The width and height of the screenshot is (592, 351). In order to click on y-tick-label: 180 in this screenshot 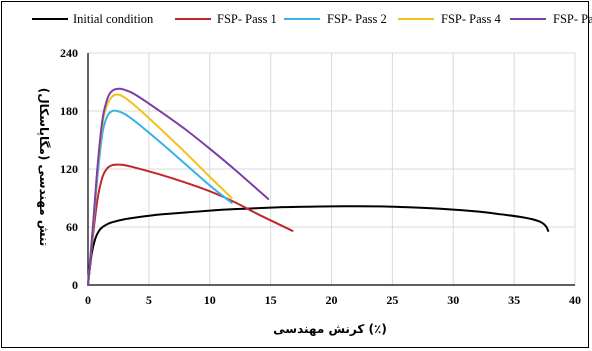, I will do `click(69, 111)`.